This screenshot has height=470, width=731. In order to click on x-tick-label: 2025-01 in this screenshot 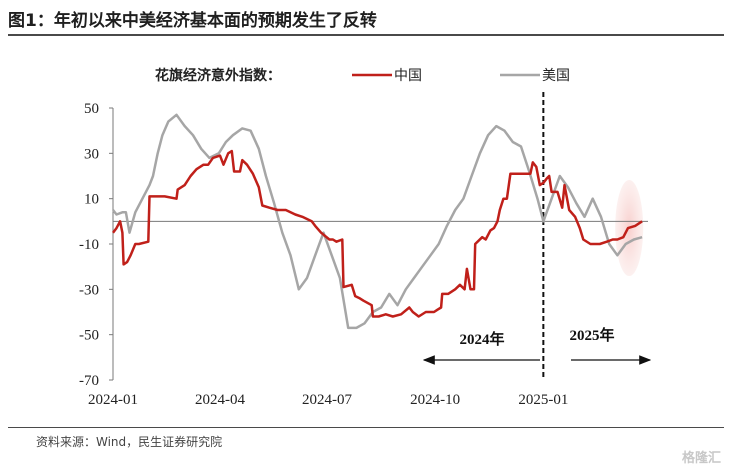, I will do `click(543, 400)`.